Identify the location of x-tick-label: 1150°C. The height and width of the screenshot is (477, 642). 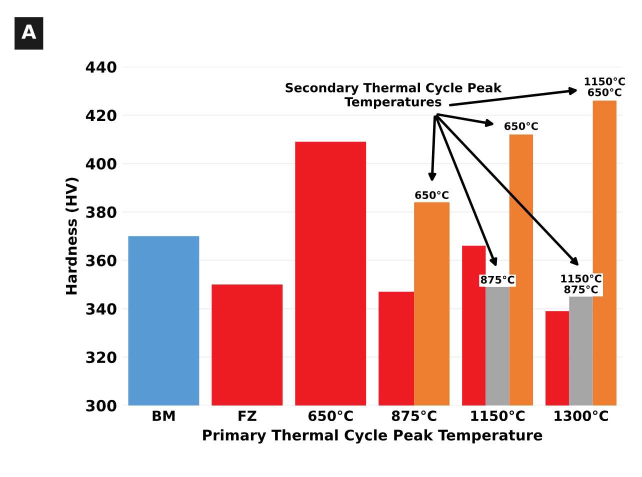
(498, 416).